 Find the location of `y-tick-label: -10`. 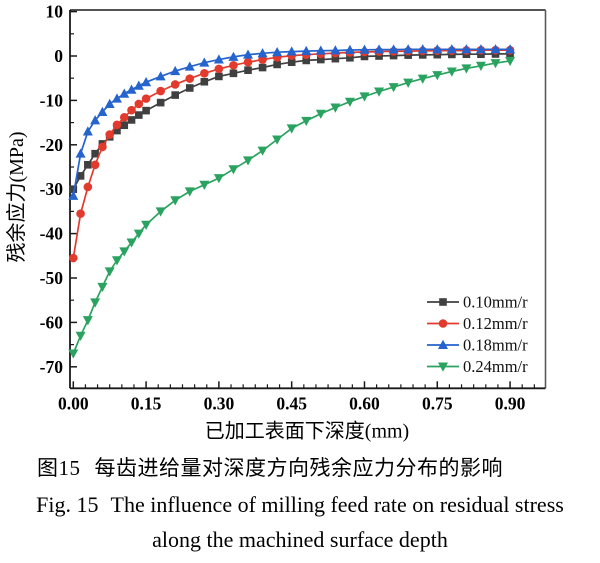

y-tick-label: -10 is located at coordinates (52, 100).